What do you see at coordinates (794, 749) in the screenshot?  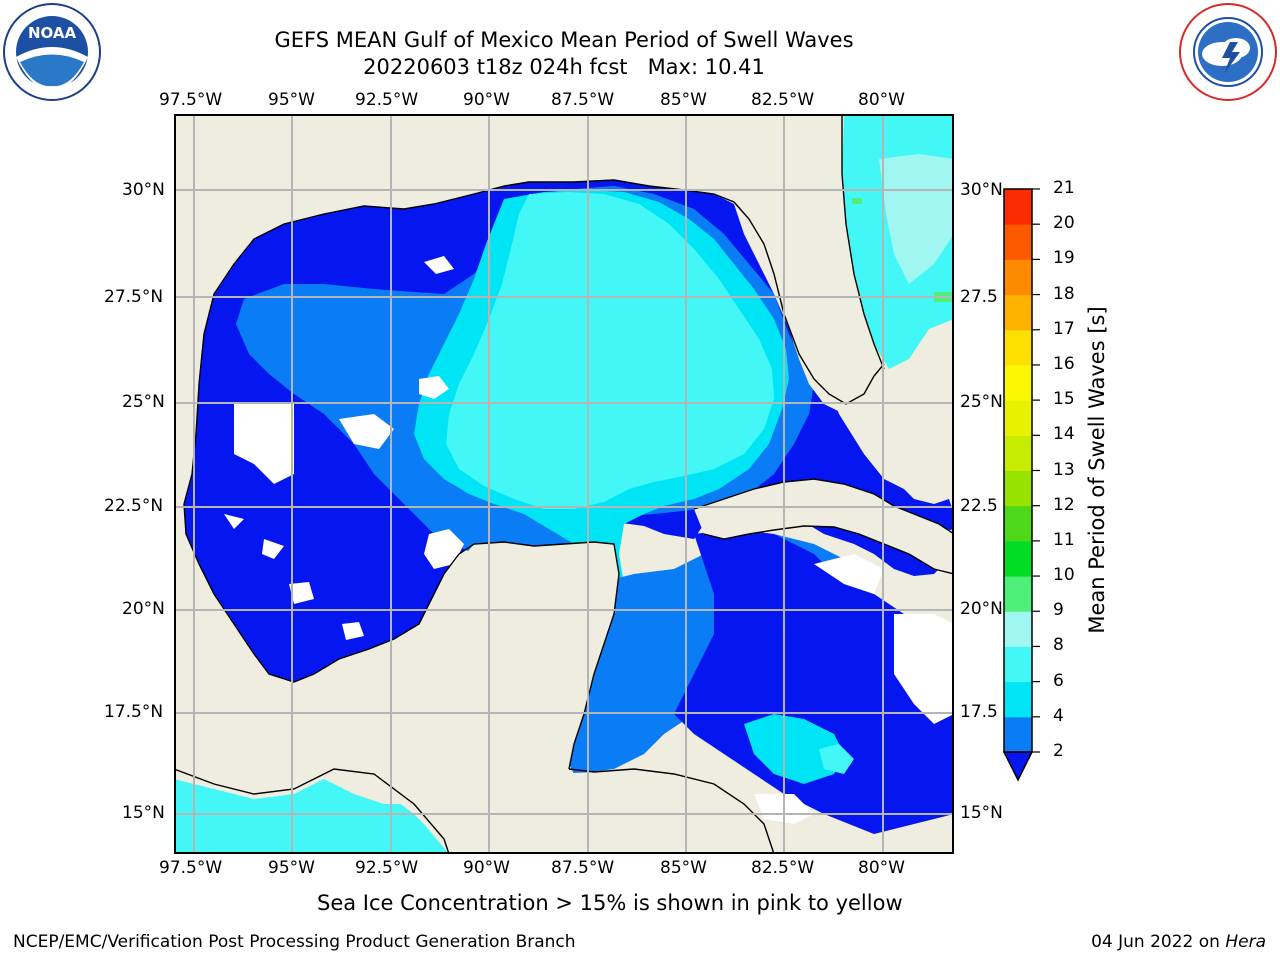 I see `swell-band-caribbean-cyan` at bounding box center [794, 749].